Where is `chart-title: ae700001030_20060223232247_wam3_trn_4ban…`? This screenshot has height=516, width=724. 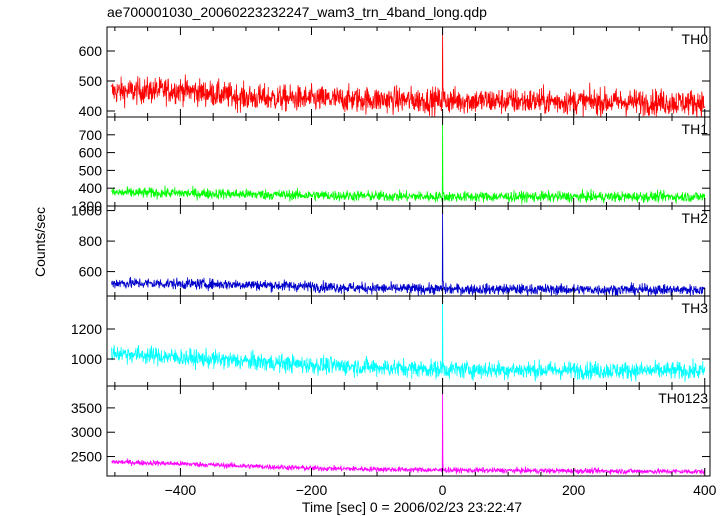
chart-title: ae700001030_20060223232247_wam3_trn_4ban… is located at coordinates (297, 12).